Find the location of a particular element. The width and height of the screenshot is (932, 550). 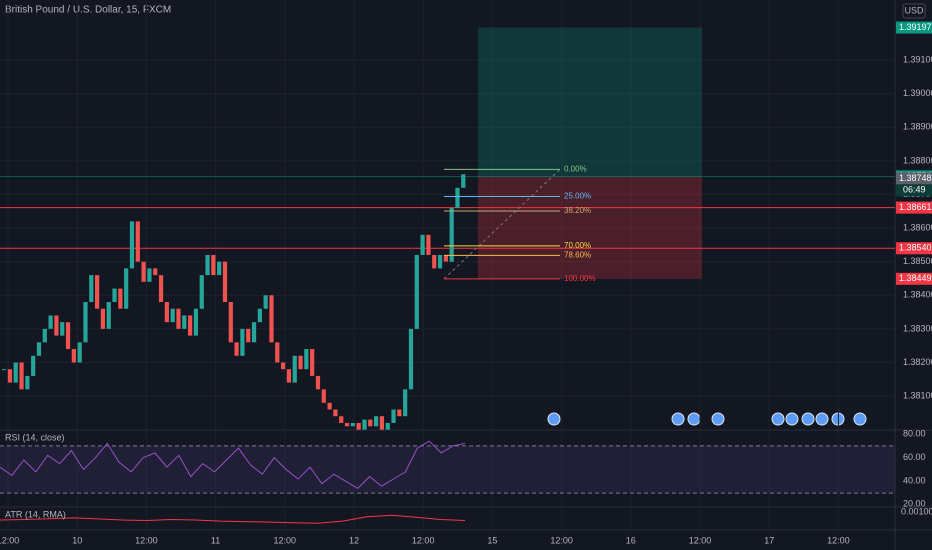

rsi-tick-label: 20.00 is located at coordinates (914, 503).